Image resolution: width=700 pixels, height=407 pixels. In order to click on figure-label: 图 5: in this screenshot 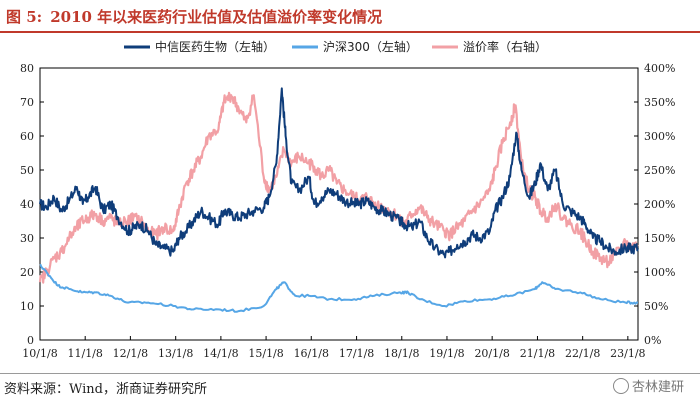, I will do `click(24, 17)`.